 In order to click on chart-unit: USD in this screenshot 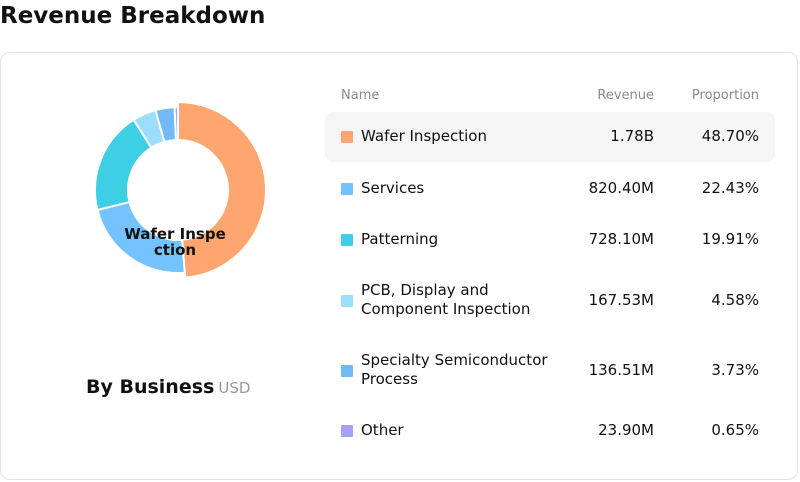, I will do `click(234, 388)`.